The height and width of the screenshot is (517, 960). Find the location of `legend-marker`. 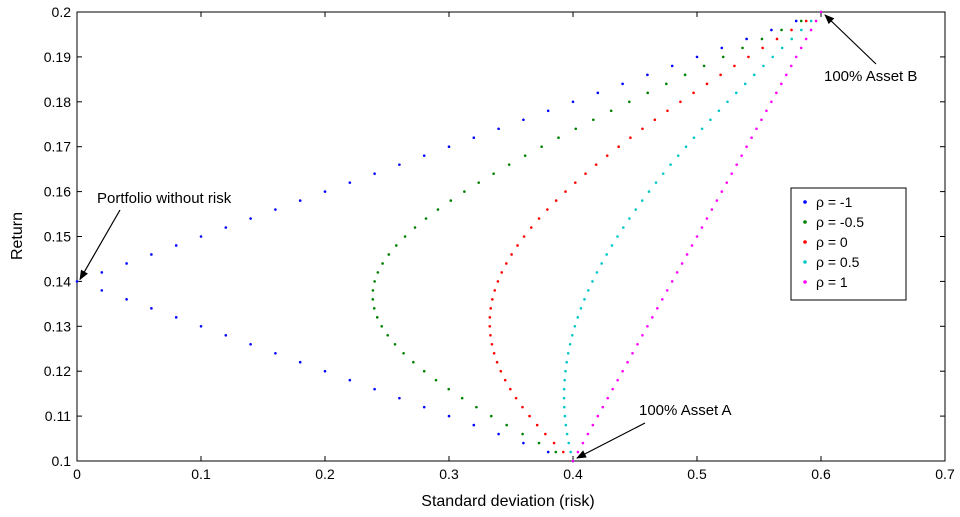

legend-marker is located at coordinates (805, 262).